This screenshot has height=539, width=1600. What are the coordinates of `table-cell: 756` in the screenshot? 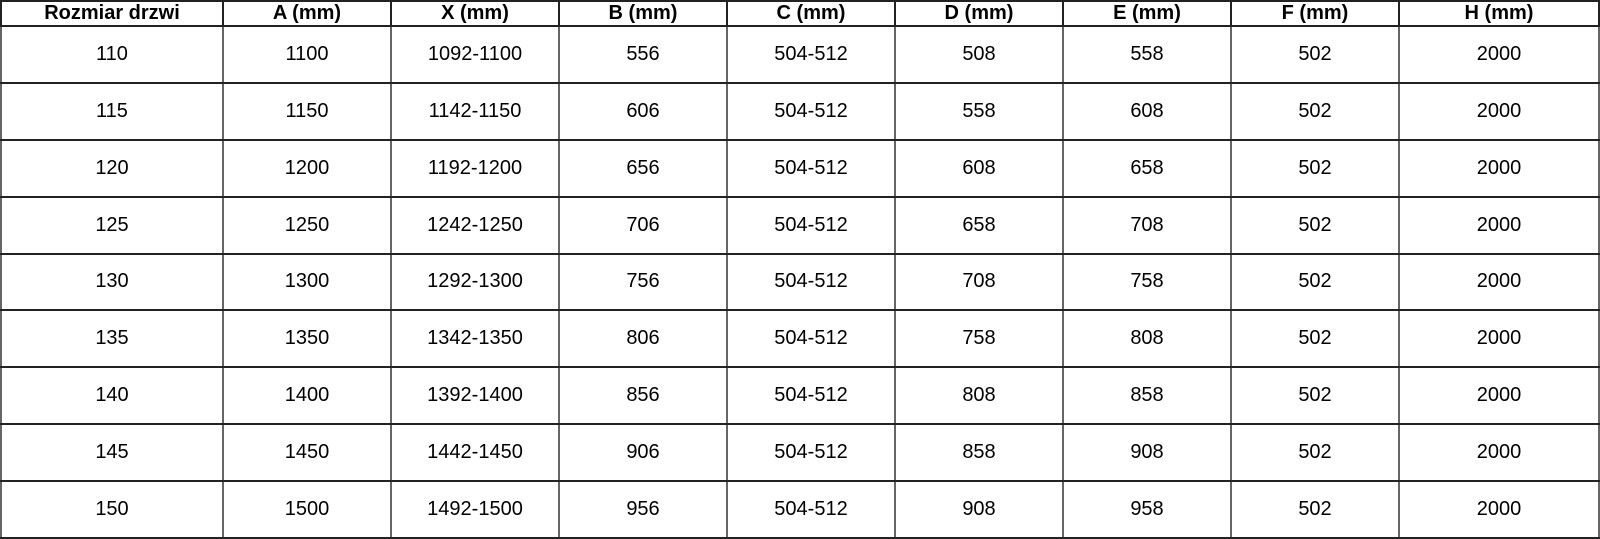 It's located at (643, 282).